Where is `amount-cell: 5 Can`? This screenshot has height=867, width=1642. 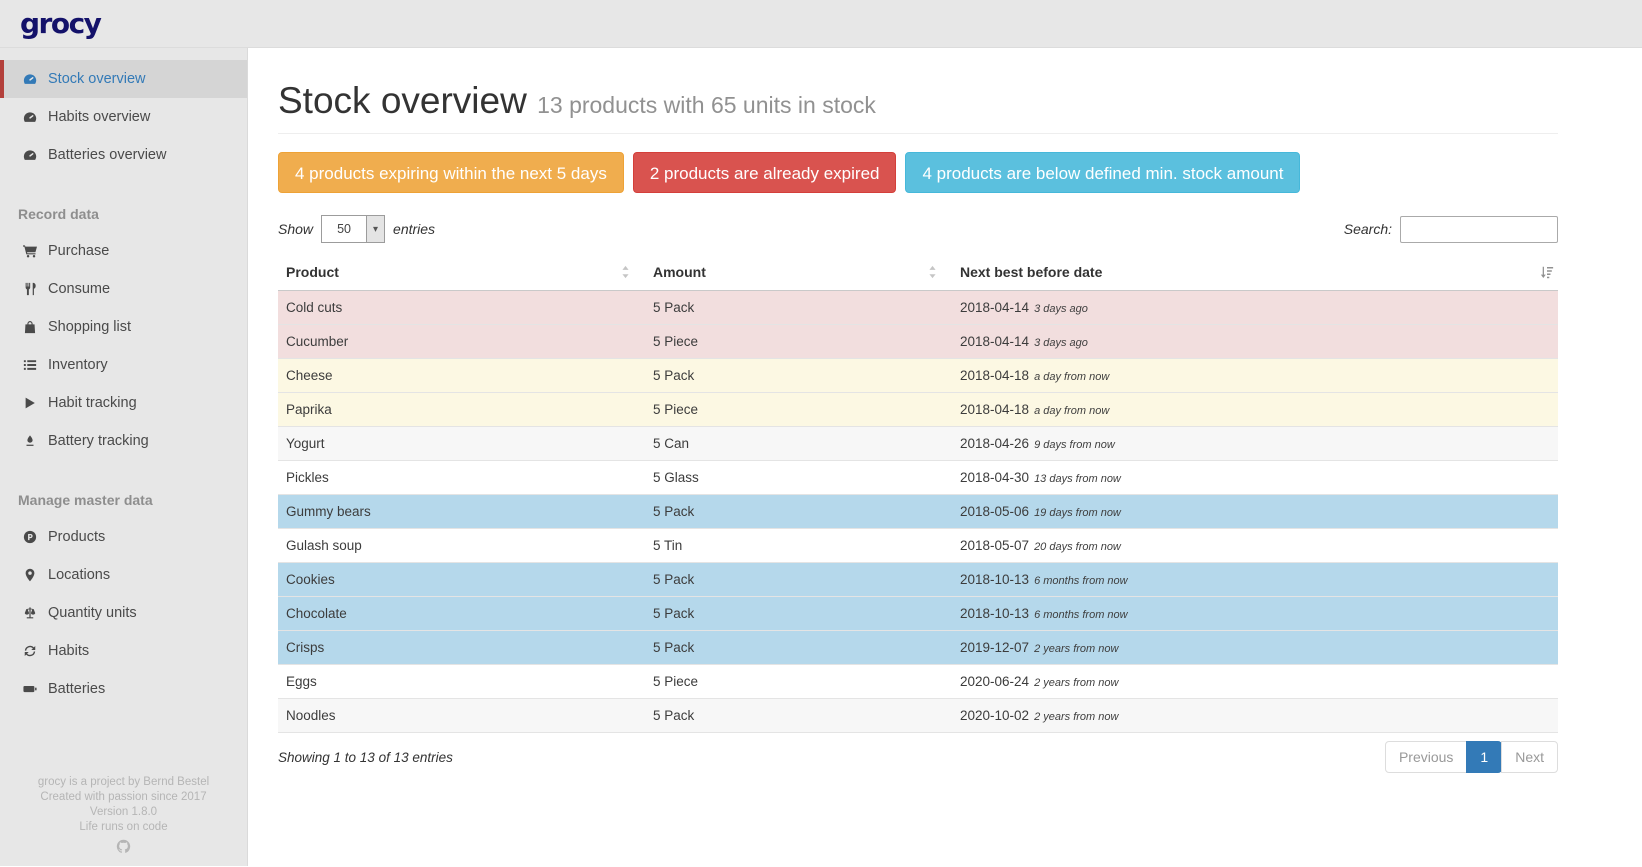 amount-cell: 5 Can is located at coordinates (798, 443).